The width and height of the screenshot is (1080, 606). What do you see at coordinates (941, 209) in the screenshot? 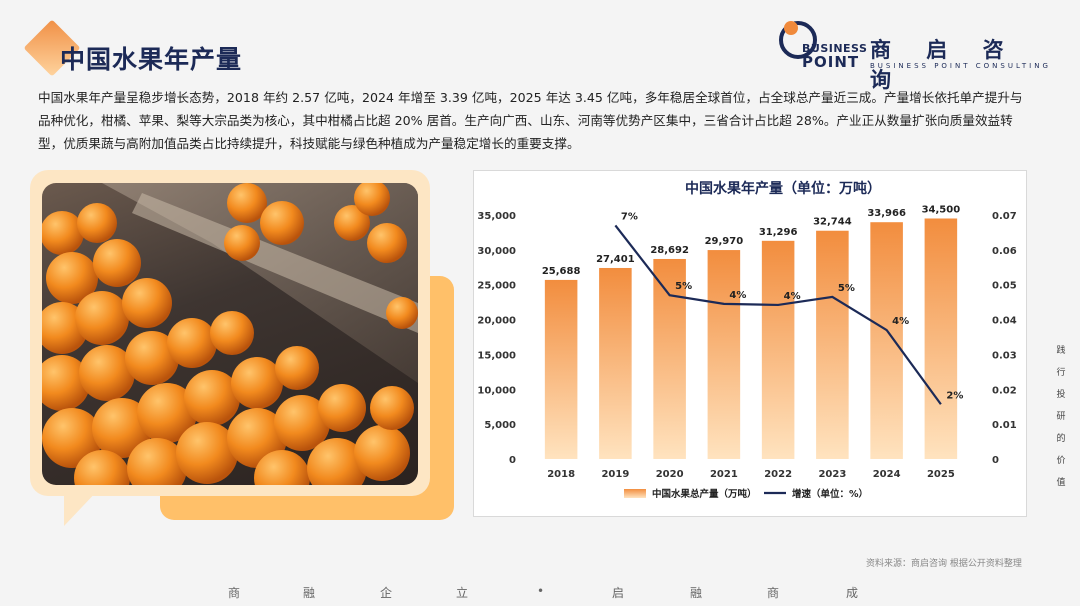
I see `bar-value-label: 34,500` at bounding box center [941, 209].